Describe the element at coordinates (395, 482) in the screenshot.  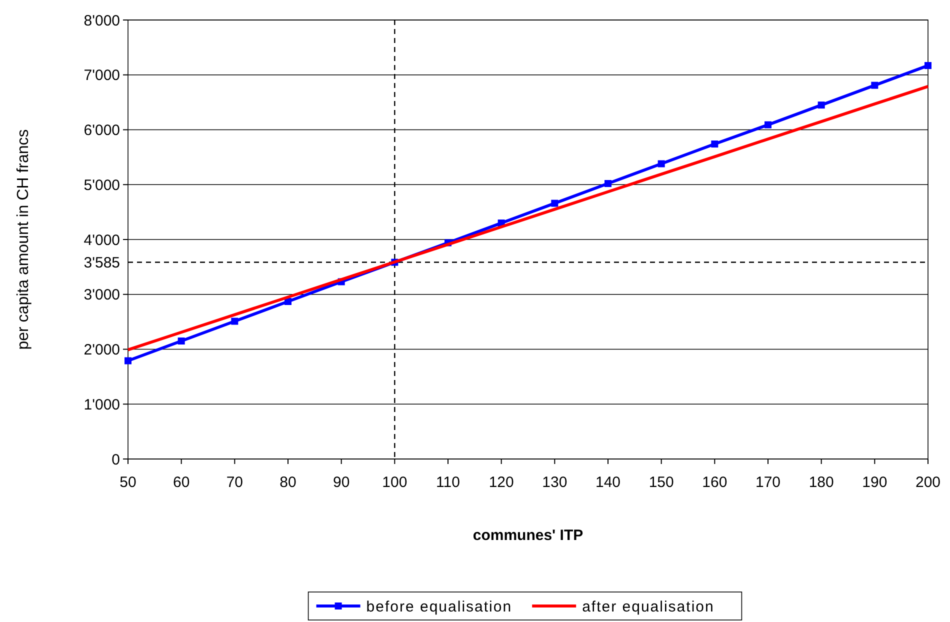
I see `x-tick-label: 100` at that location.